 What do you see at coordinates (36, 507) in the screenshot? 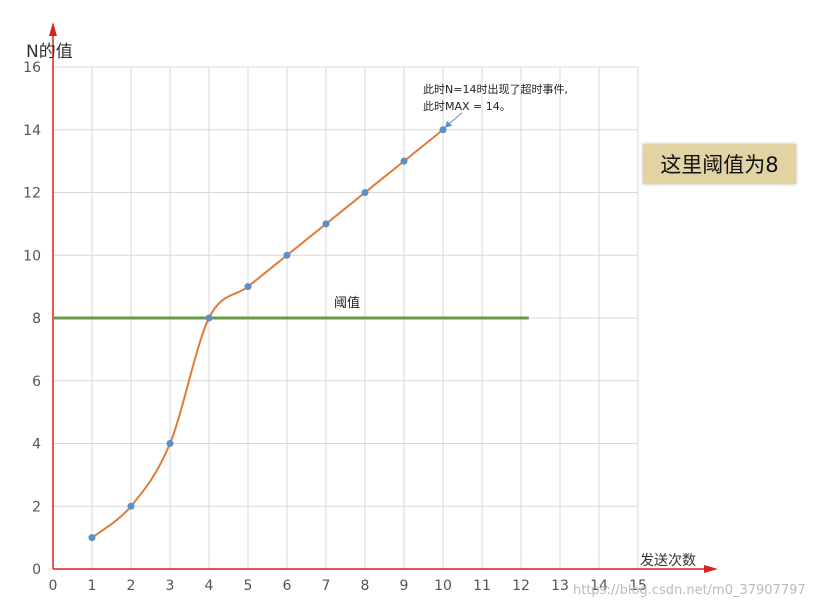
I see `y-tick-label: 2` at bounding box center [36, 507].